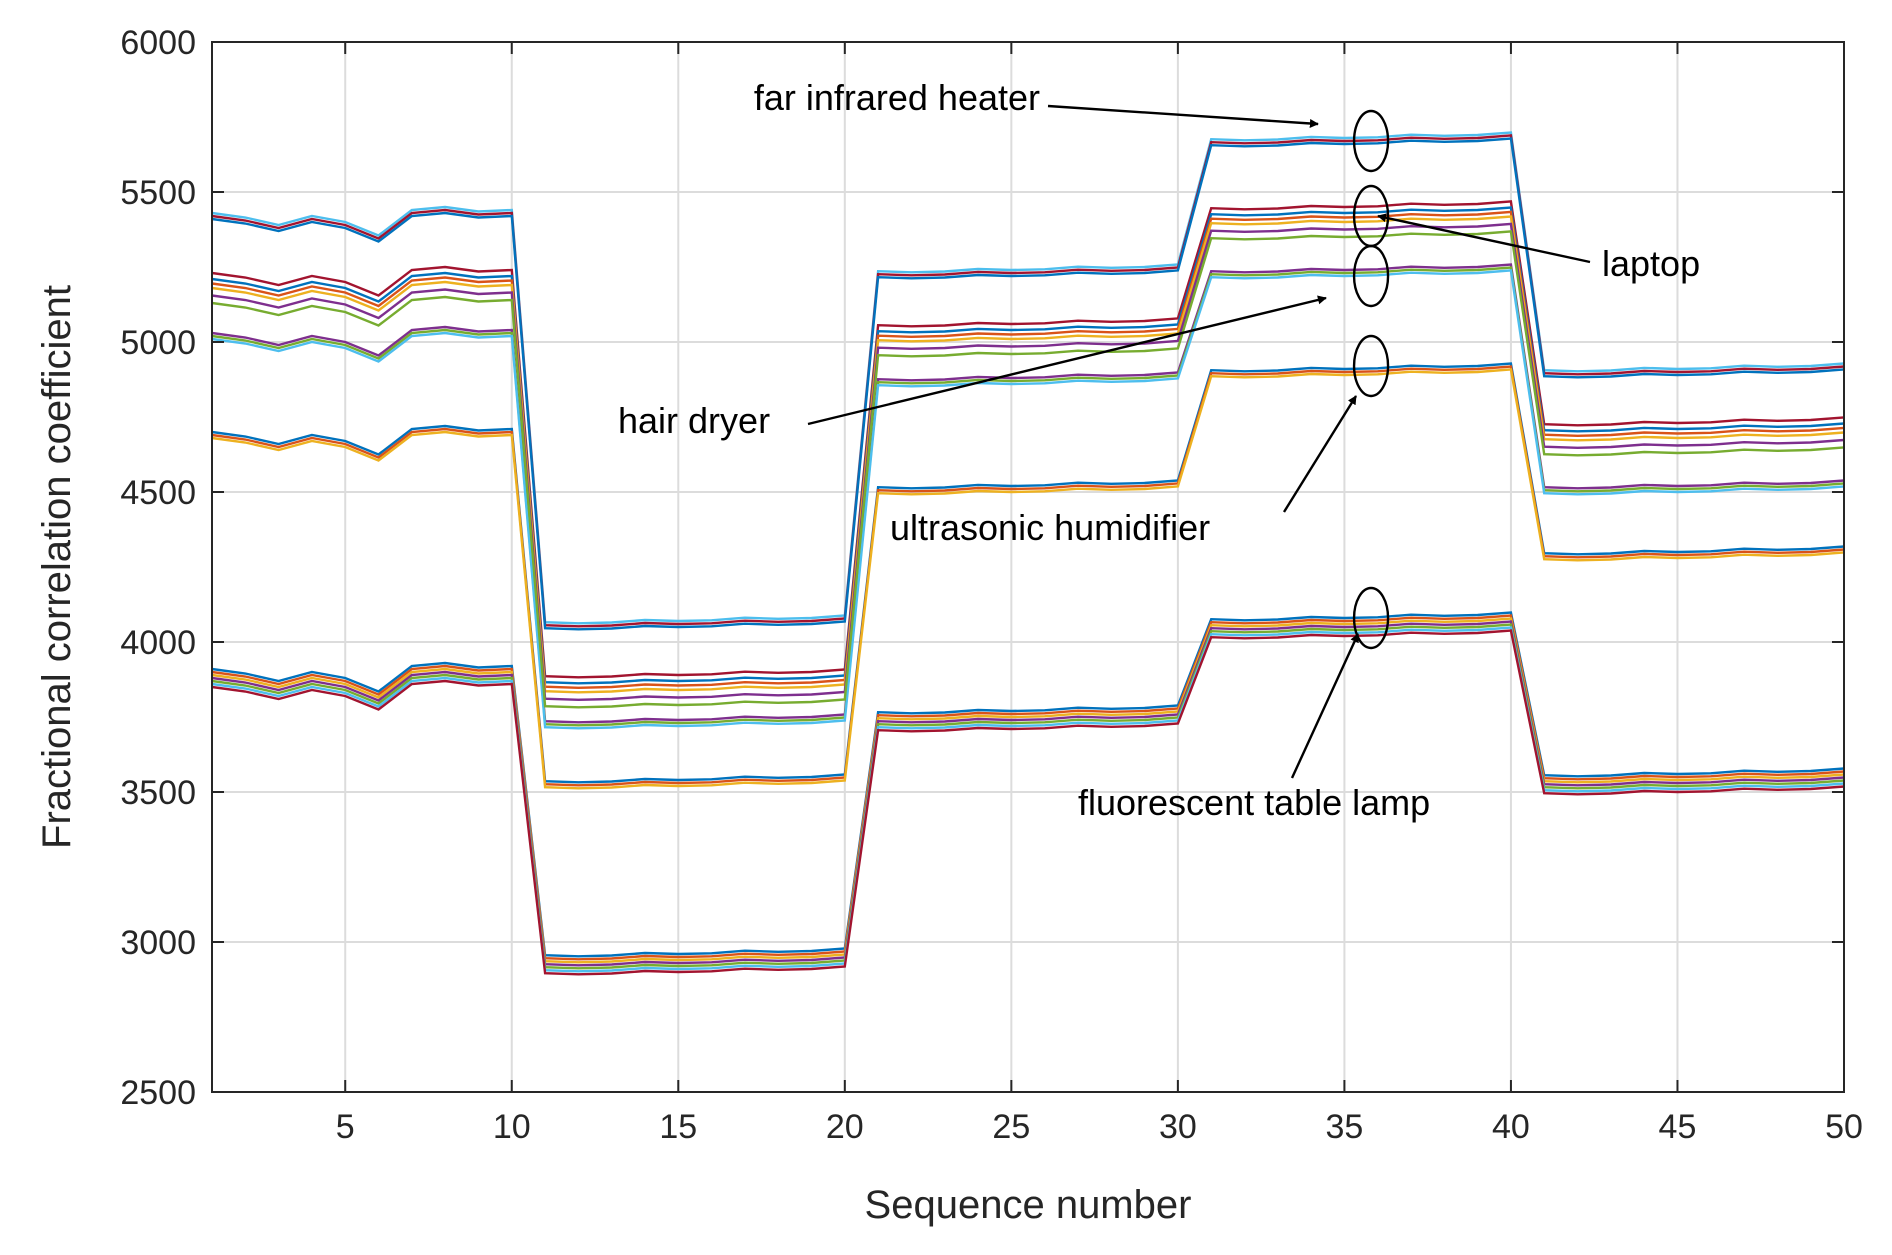 This screenshot has width=1892, height=1255. What do you see at coordinates (1178, 1127) in the screenshot?
I see `x-tick-label: 30` at bounding box center [1178, 1127].